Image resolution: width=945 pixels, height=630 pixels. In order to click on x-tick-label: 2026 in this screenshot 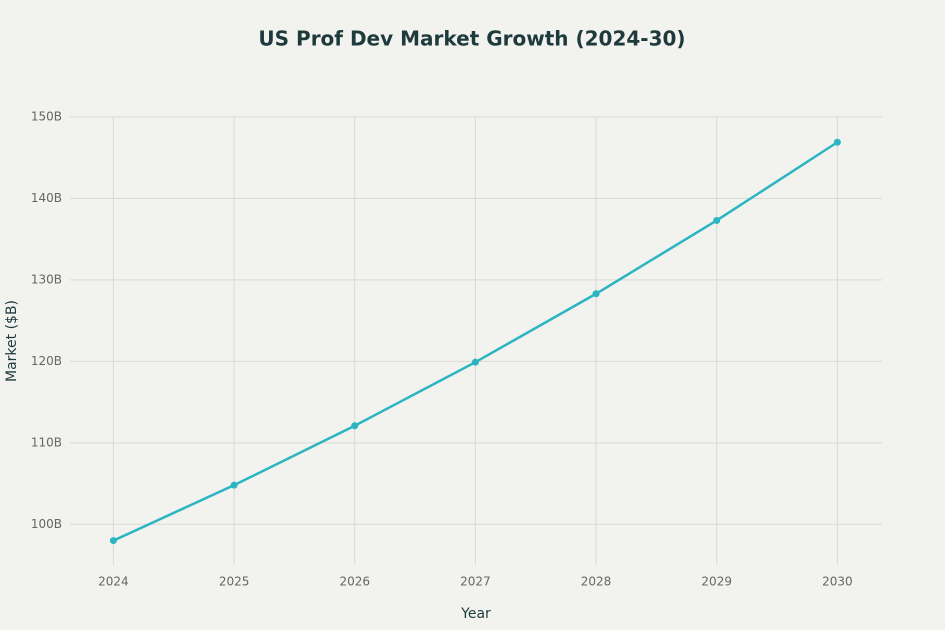, I will do `click(354, 582)`.